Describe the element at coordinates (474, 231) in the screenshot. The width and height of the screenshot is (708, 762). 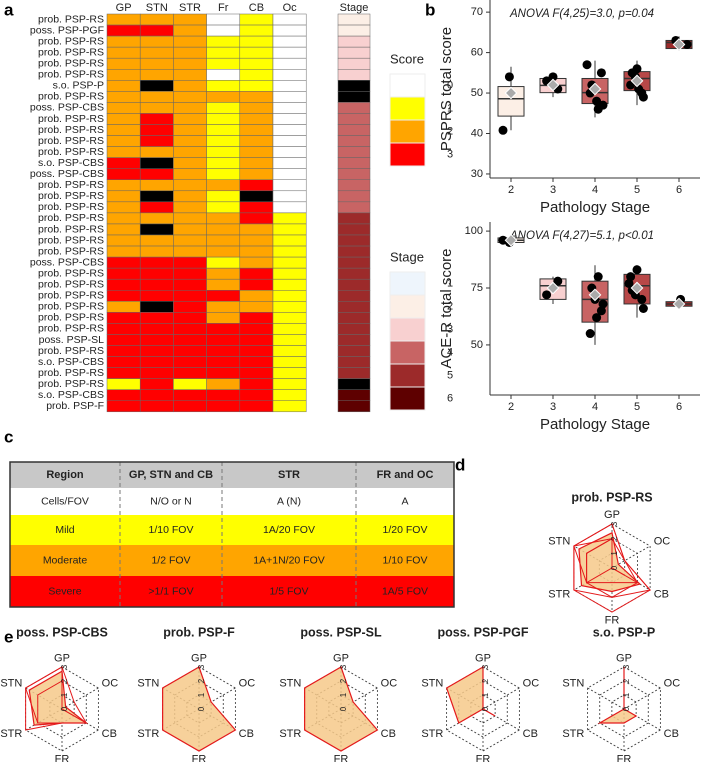
I see `y-tick-label: 100` at that location.